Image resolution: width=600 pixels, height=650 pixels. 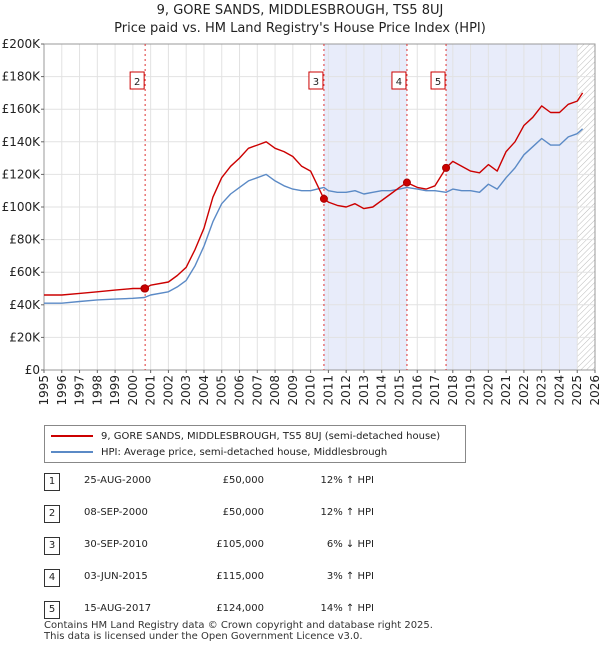 I want to click on y-tick-label: £160K, so click(x=22, y=109).